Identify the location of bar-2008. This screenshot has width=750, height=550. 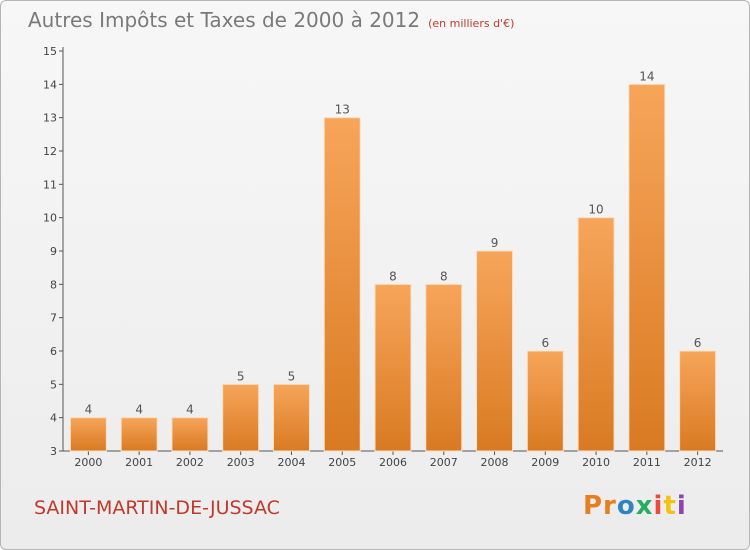
(495, 351).